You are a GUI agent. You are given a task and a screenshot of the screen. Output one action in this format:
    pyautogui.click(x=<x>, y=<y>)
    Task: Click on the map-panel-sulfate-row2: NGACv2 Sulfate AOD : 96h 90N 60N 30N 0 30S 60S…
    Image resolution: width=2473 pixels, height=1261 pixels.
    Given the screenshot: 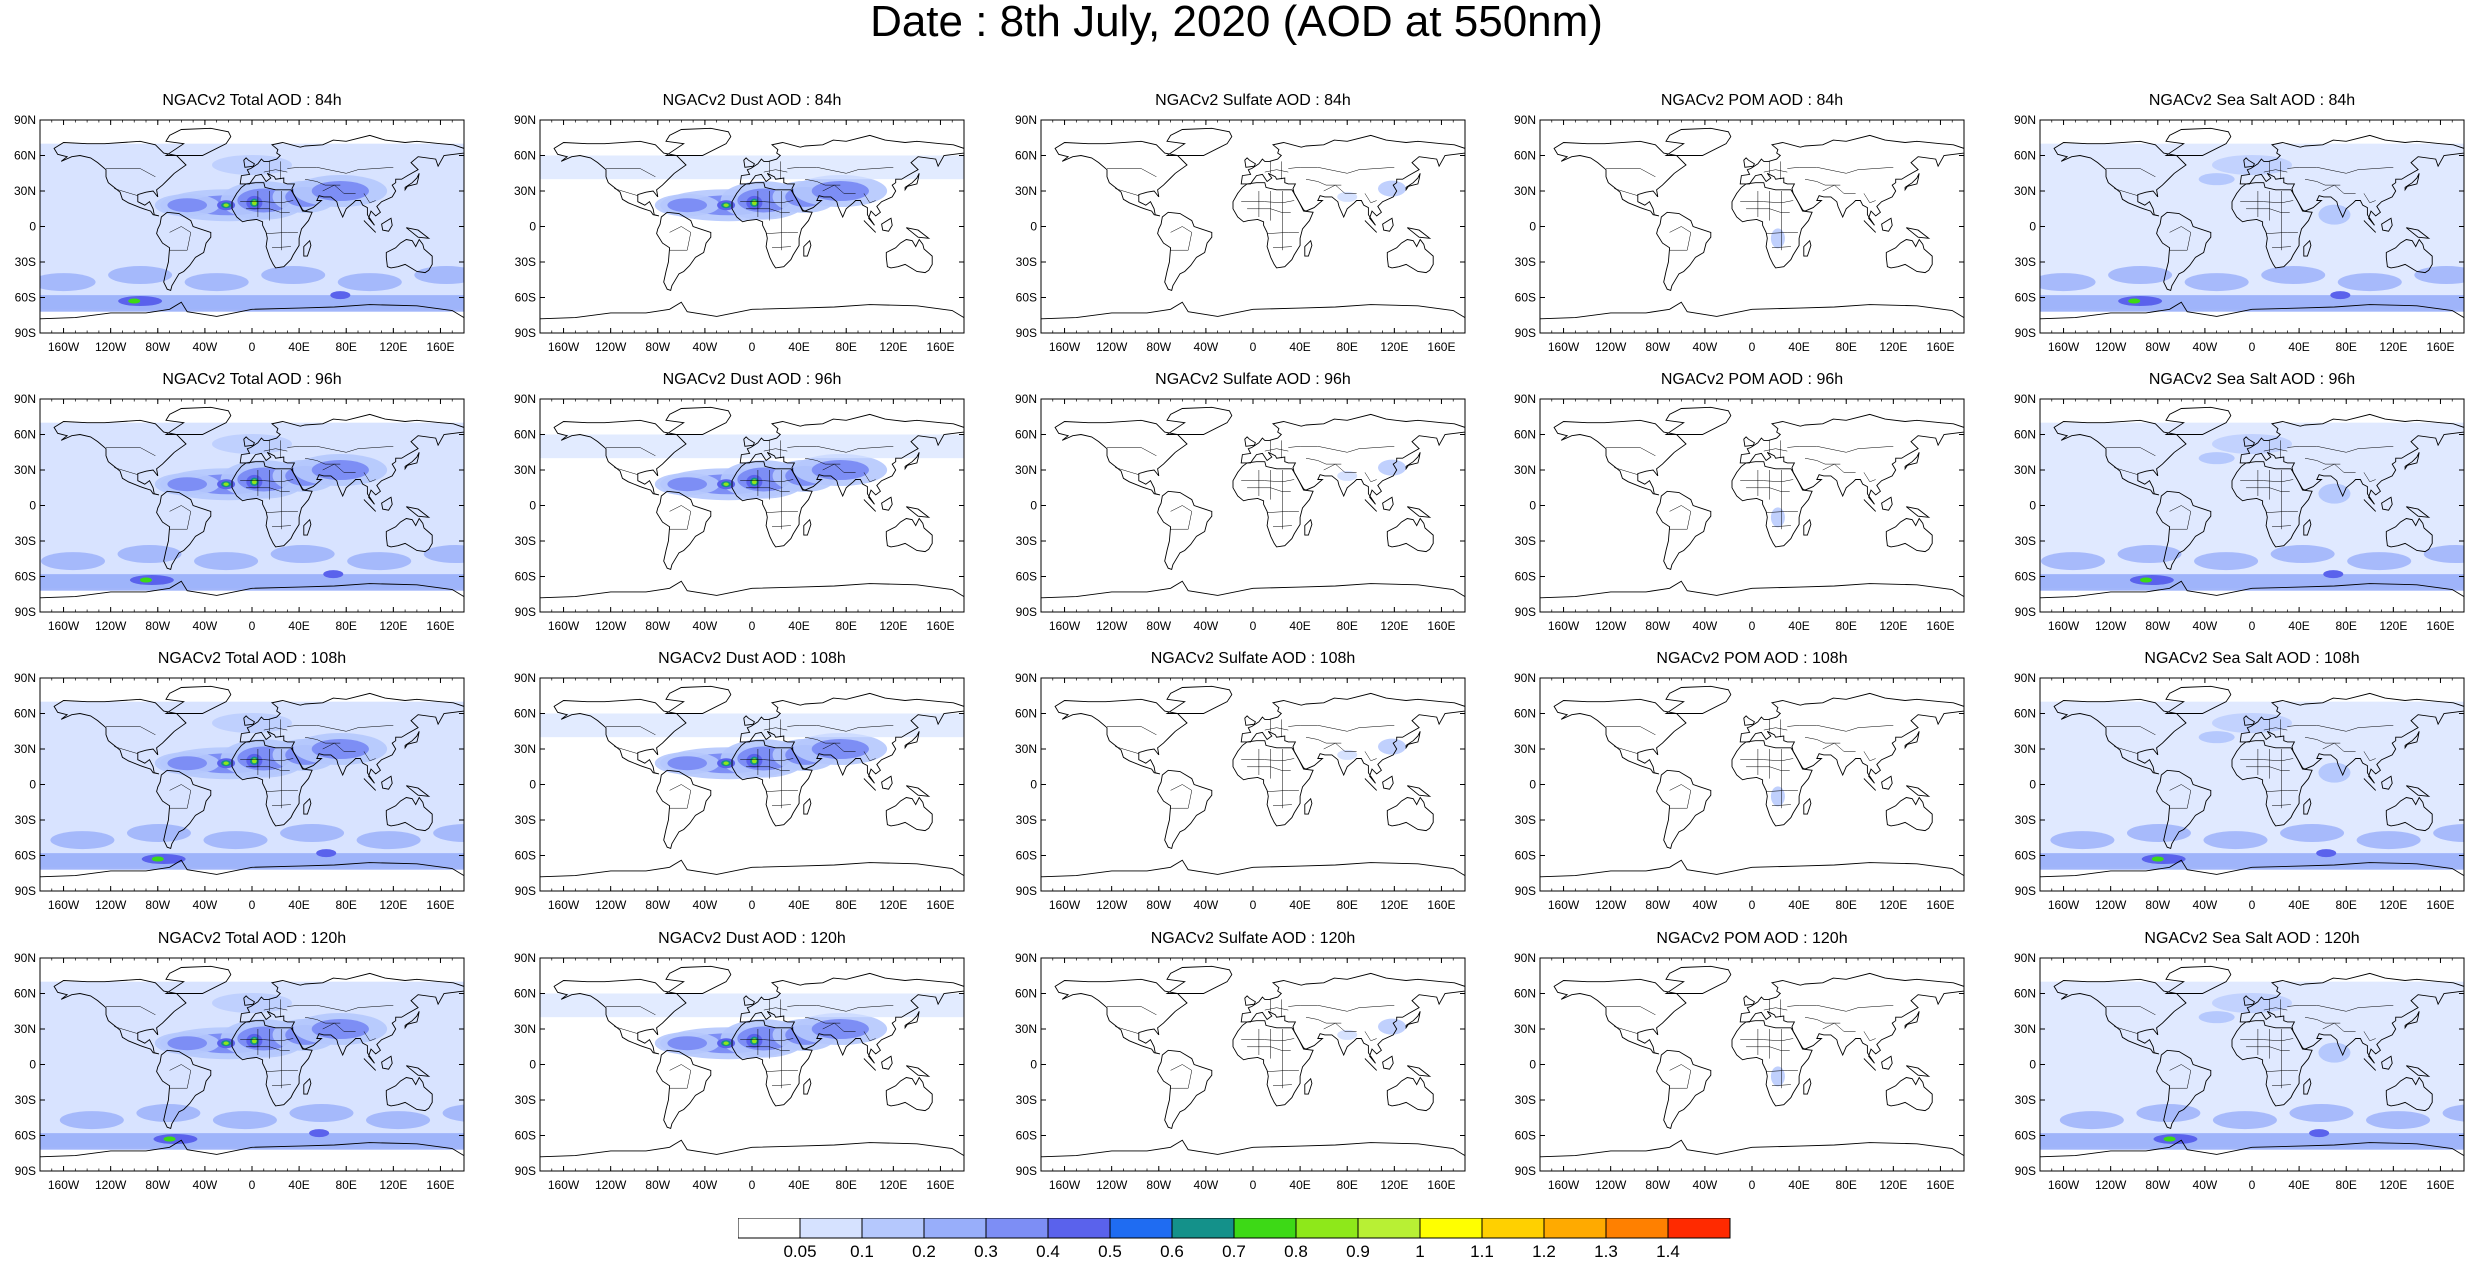 What is the action you would take?
    pyautogui.click(x=1233, y=456)
    